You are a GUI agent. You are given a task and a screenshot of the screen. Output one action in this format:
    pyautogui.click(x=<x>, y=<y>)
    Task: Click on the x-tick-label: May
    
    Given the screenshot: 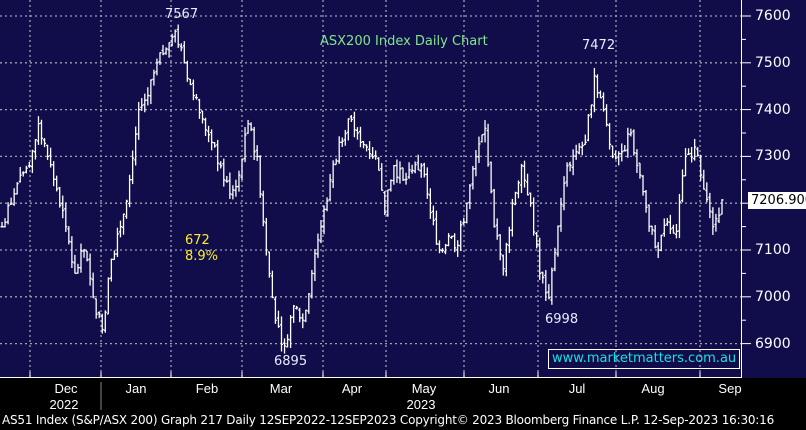 What is the action you would take?
    pyautogui.click(x=424, y=388)
    